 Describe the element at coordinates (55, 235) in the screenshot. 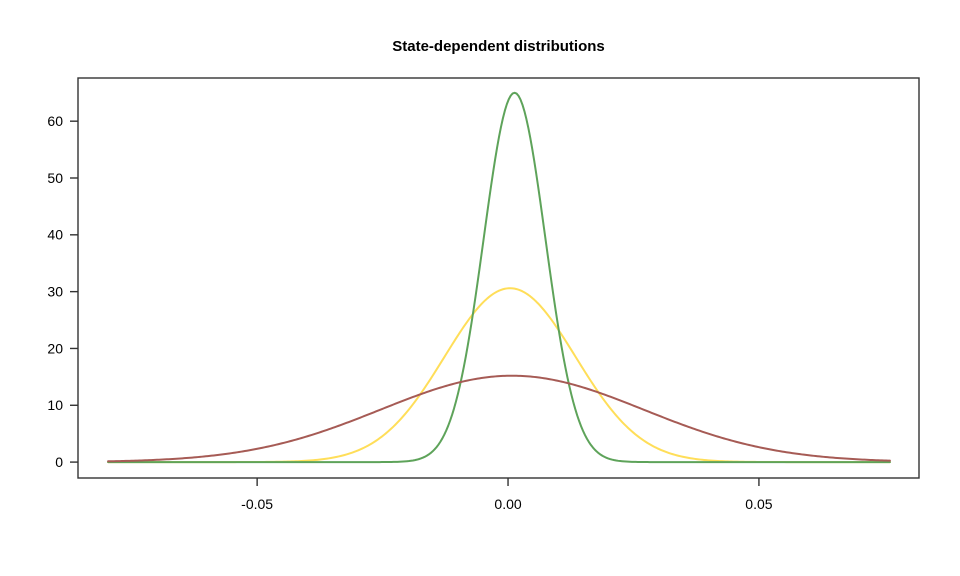

I see `y-axis-tick-label: 40` at that location.